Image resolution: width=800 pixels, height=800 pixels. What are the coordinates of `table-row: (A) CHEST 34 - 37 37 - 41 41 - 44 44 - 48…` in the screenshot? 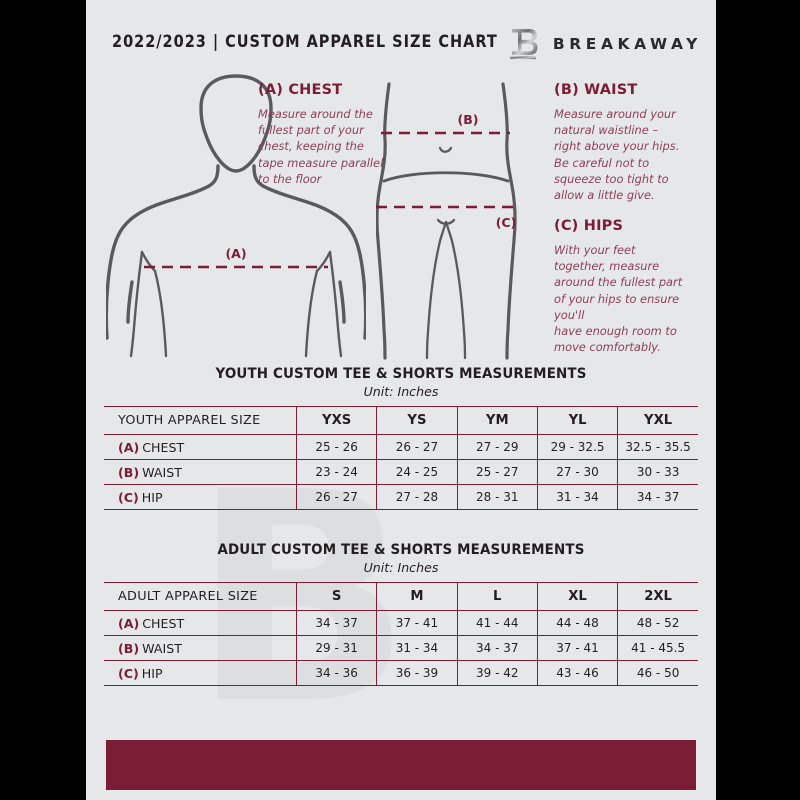 It's located at (401, 623).